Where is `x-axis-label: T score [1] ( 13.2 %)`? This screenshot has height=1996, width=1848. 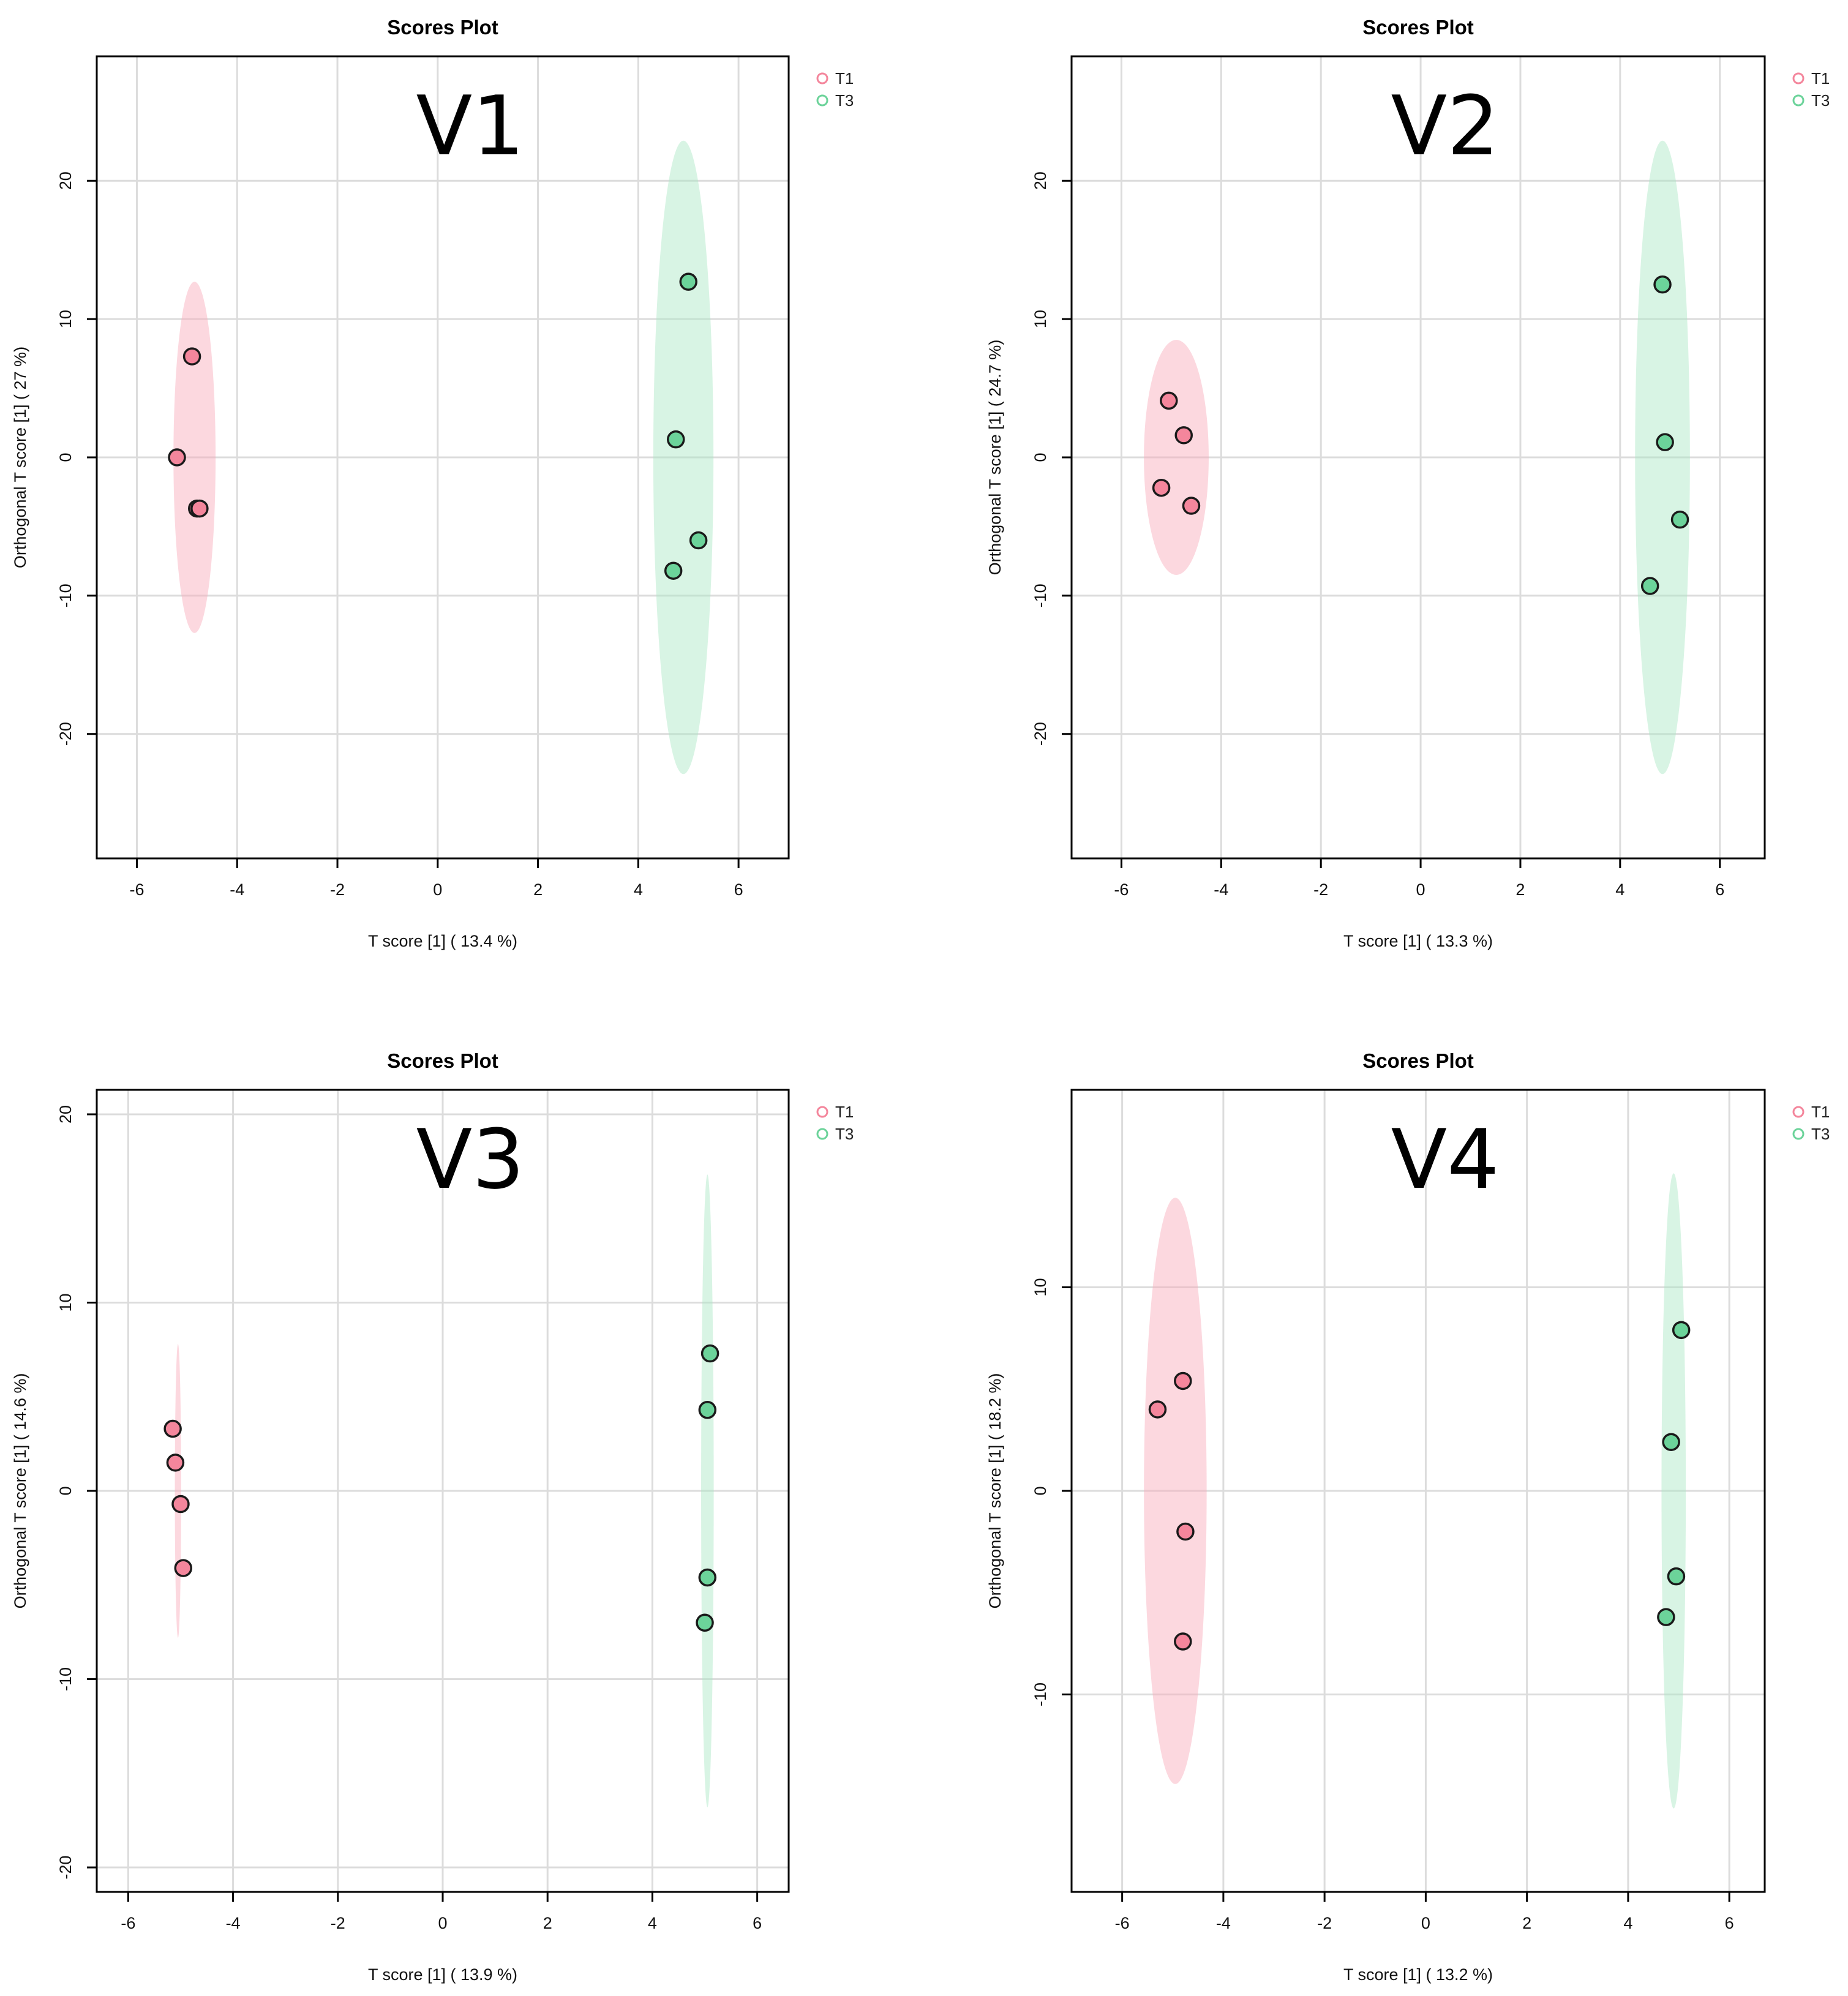
x-axis-label: T score [1] ( 13.2 %) is located at coordinates (1418, 1974).